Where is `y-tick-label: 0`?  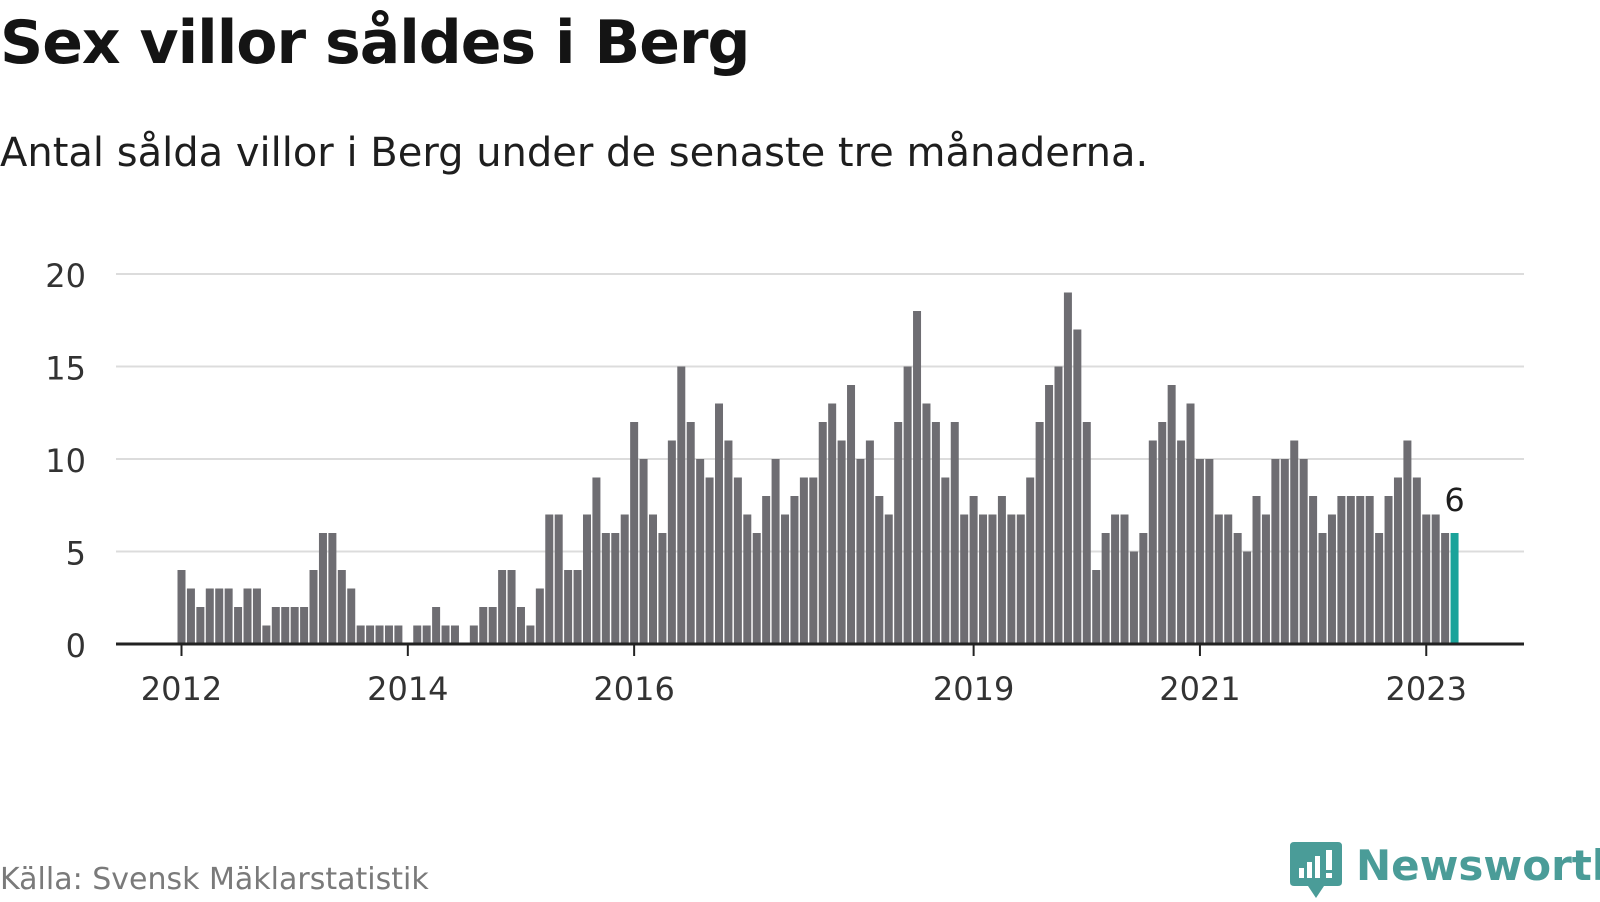
y-tick-label: 0 is located at coordinates (76, 646).